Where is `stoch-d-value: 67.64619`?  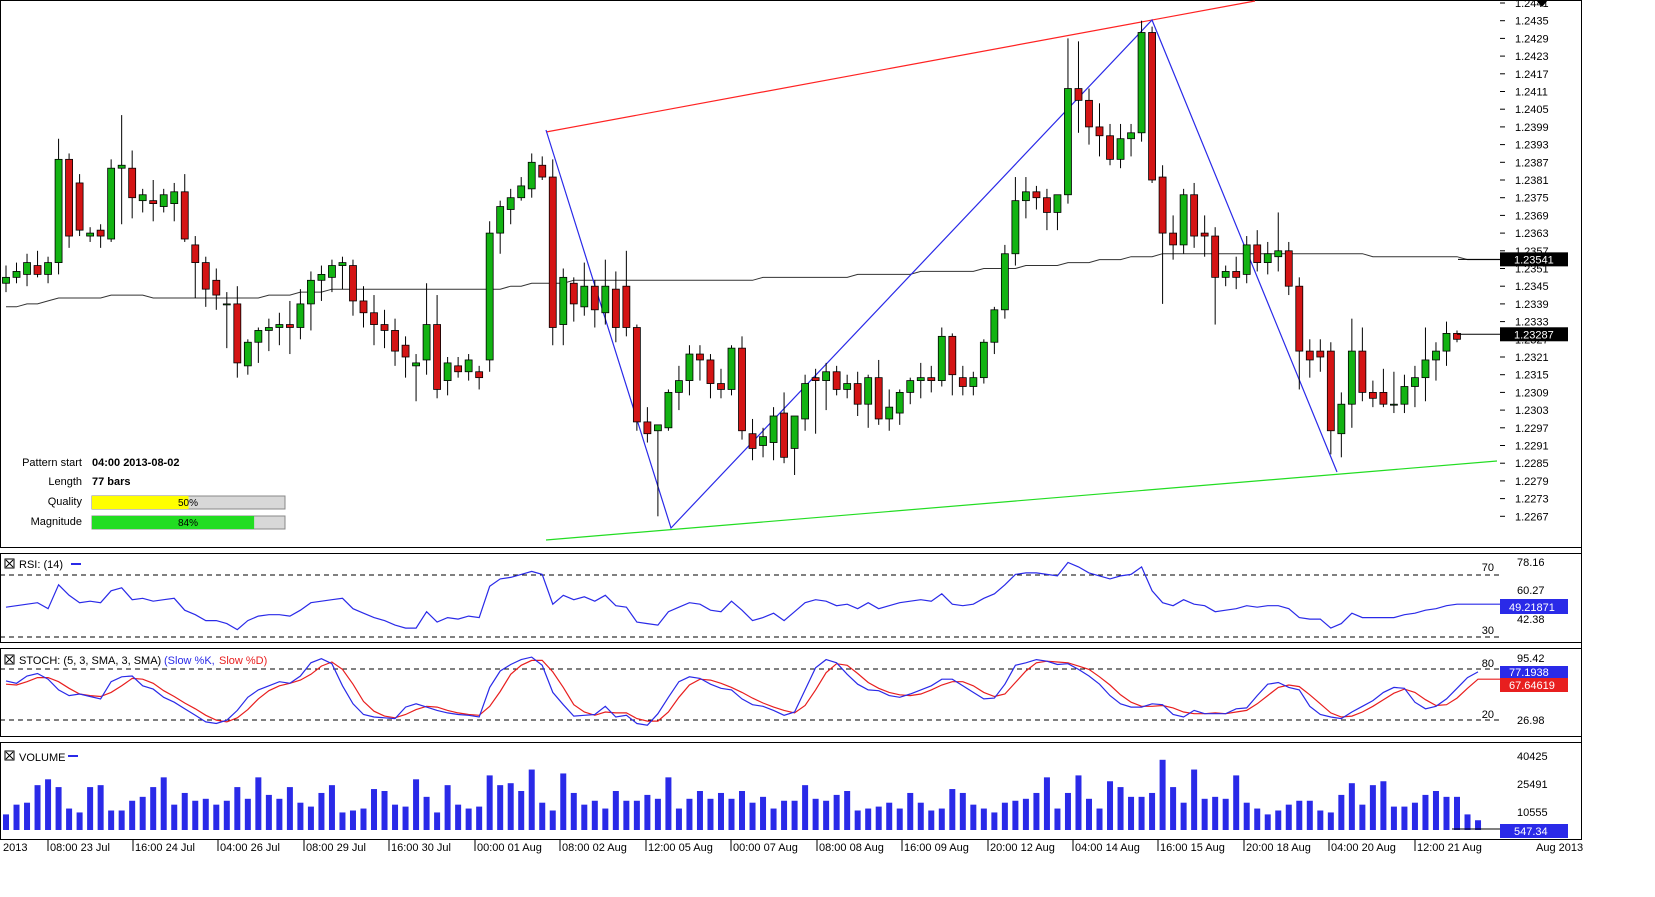
stoch-d-value: 67.64619 is located at coordinates (1532, 686).